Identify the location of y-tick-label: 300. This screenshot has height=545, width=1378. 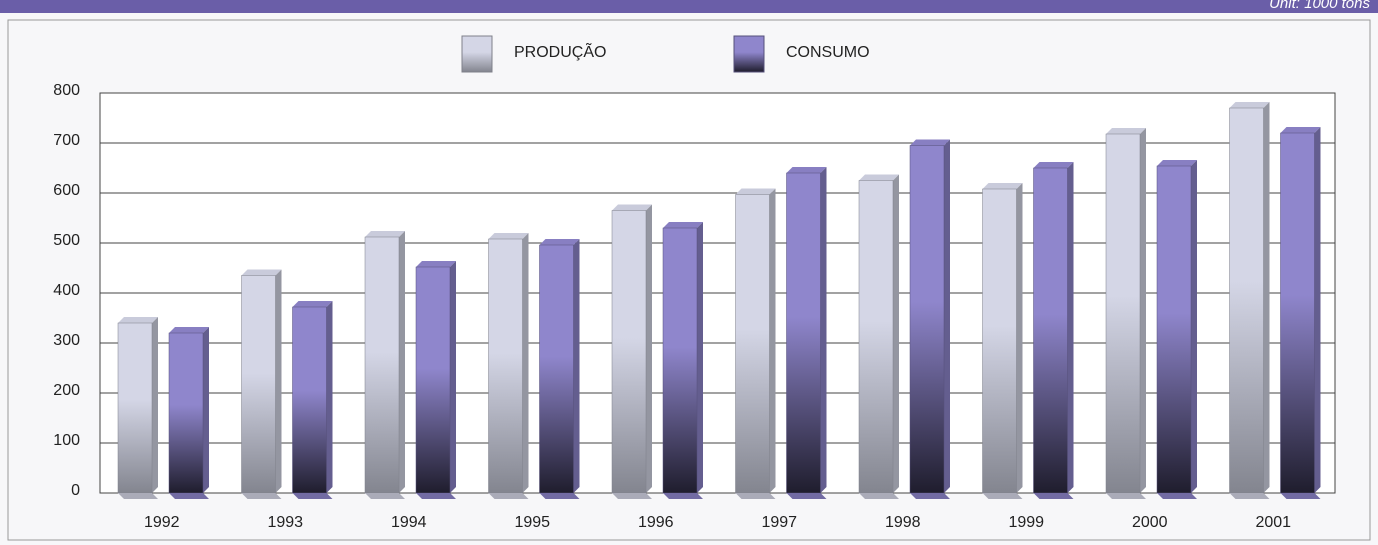
(66, 340).